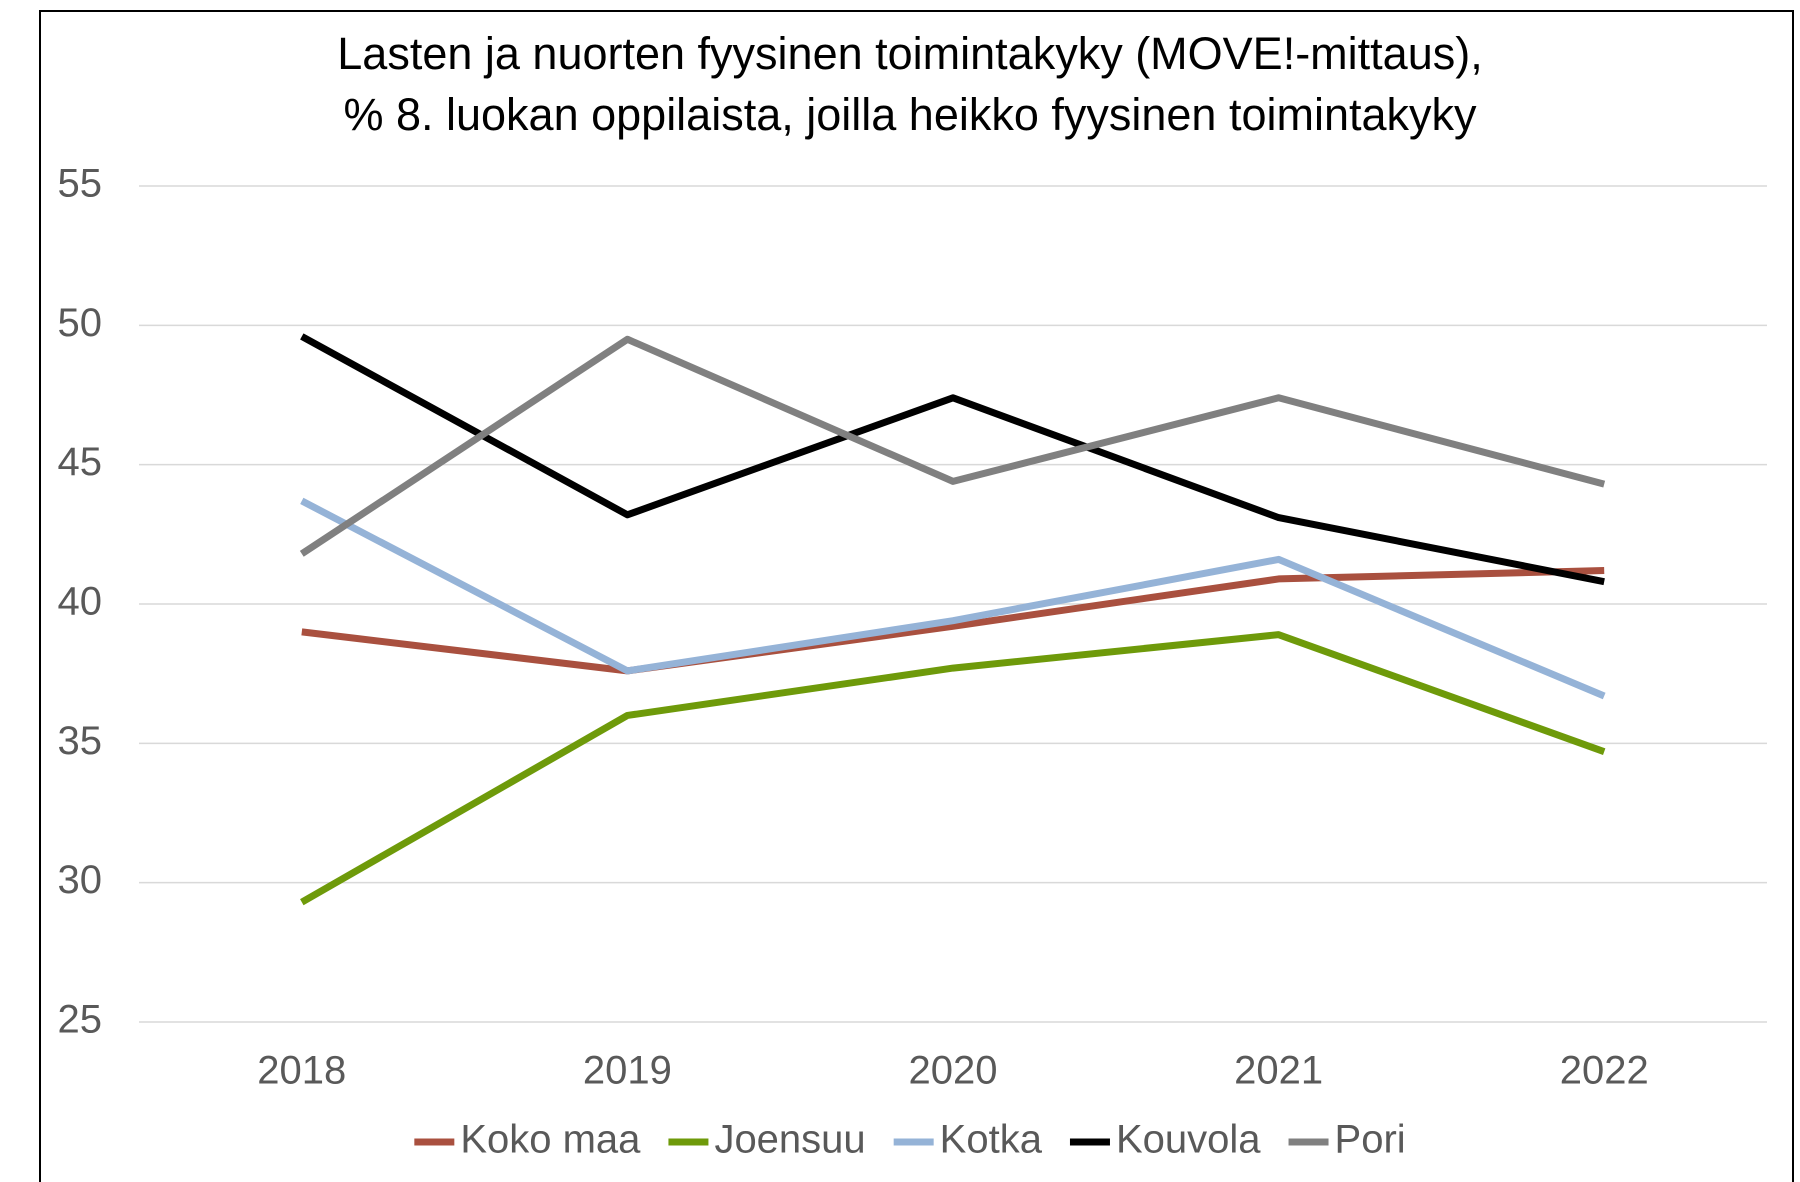 Image resolution: width=1800 pixels, height=1182 pixels. Describe the element at coordinates (953, 1071) in the screenshot. I see `x-tick-label: 2020` at that location.